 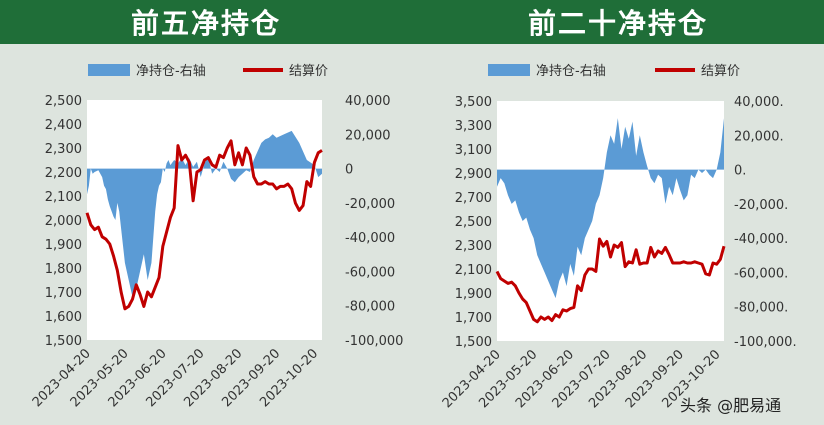 I want to click on y-right-tick-label: -80,000, so click(x=370, y=307).